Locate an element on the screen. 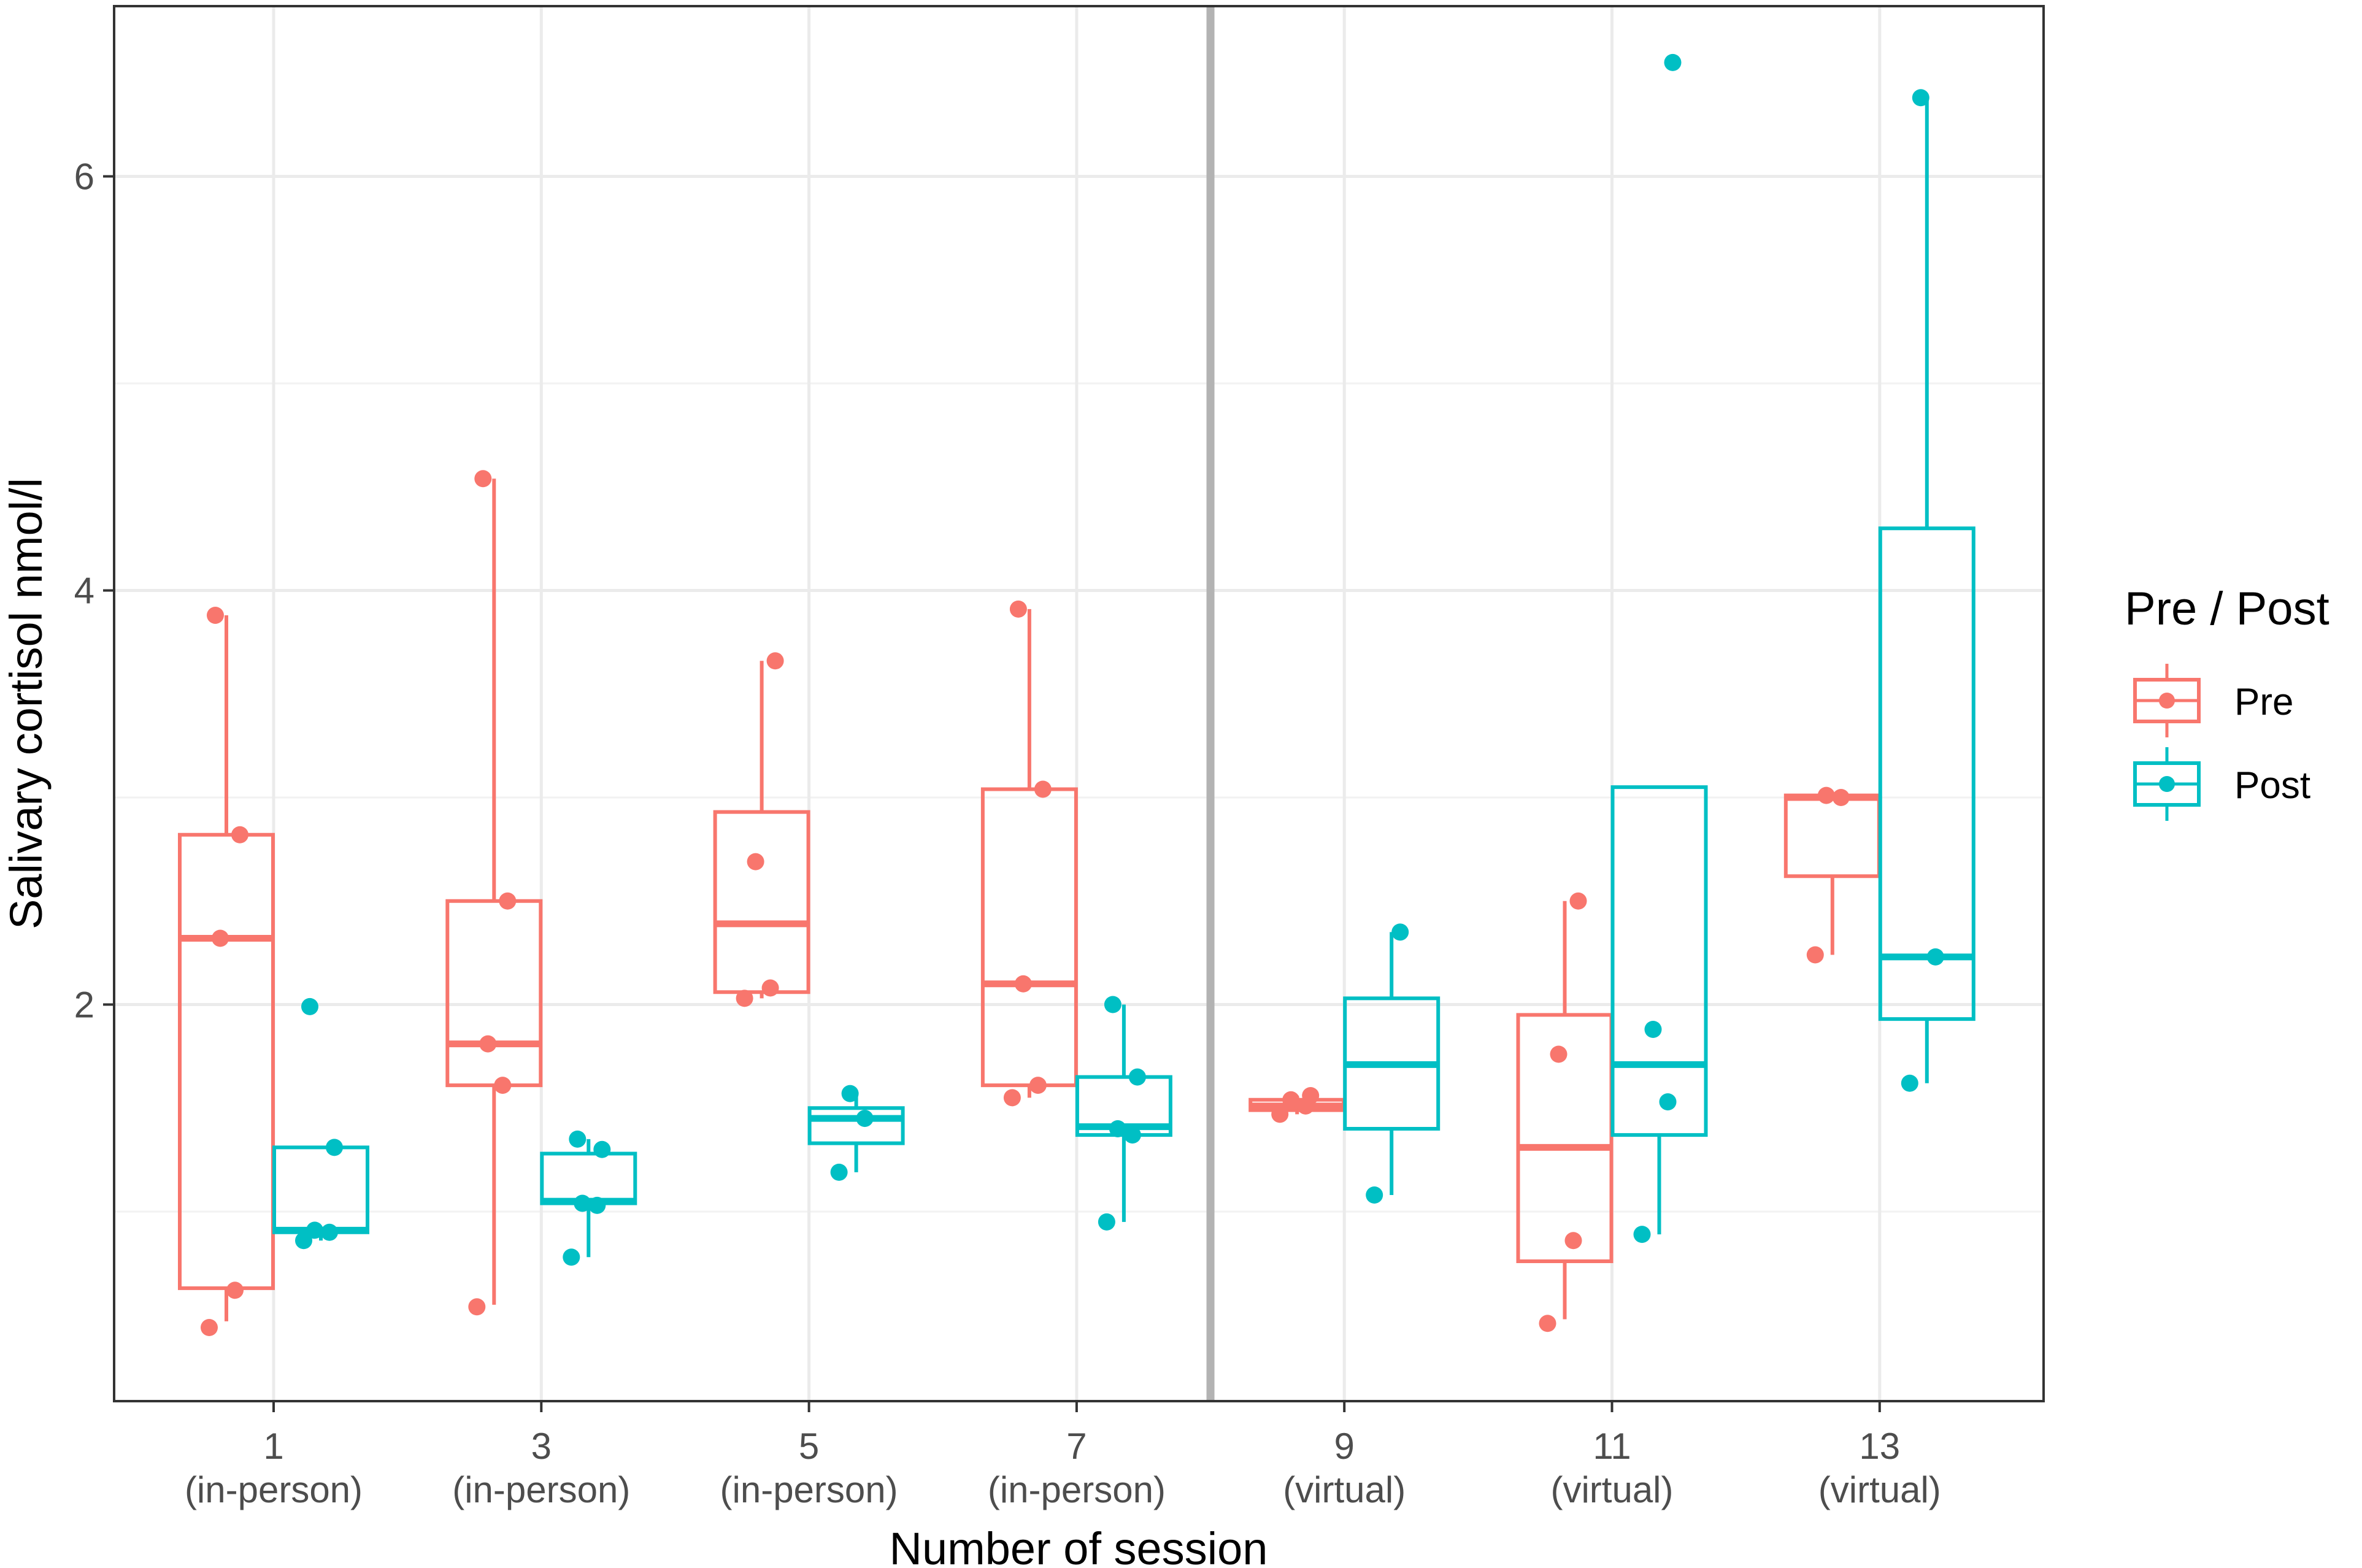 This screenshot has height=1568, width=2362. x-axis-title: Number of session is located at coordinates (1079, 1545).